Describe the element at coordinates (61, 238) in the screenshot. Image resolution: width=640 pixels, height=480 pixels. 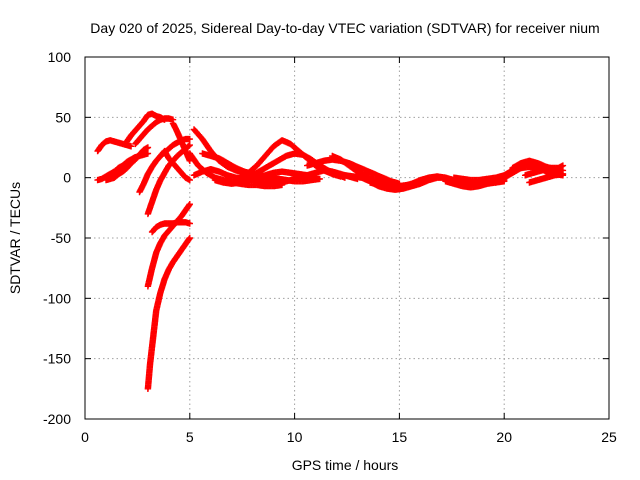
I see `y-tick-label: -50` at that location.